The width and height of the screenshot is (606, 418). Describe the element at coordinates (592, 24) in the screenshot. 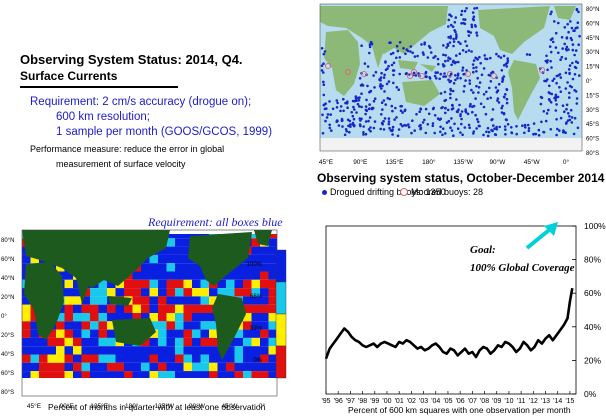

I see `buoy-lat-label: 60°N` at that location.